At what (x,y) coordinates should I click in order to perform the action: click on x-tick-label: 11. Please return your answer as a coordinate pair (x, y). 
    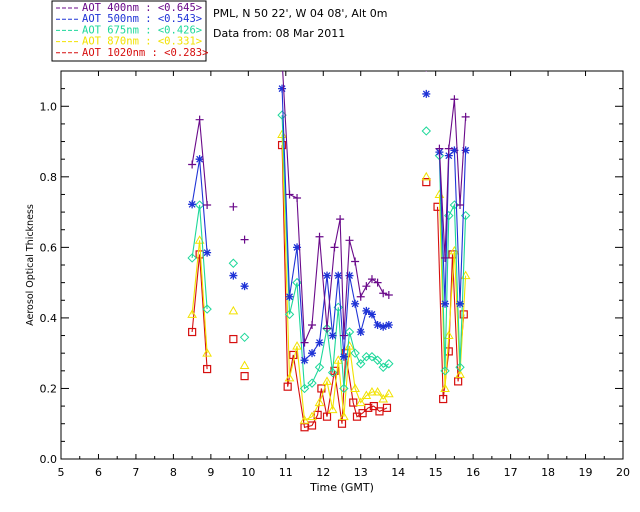
    Looking at the image, I should click on (286, 472).